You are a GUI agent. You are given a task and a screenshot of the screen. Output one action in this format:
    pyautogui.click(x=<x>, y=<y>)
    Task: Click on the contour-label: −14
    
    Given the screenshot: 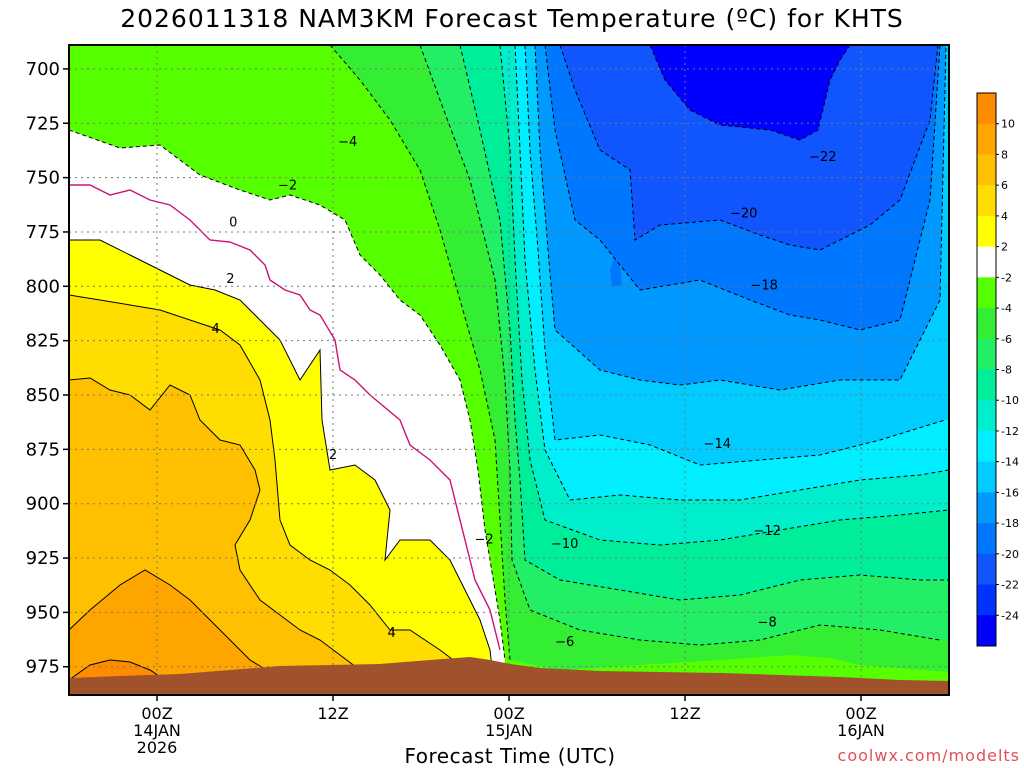 What is the action you would take?
    pyautogui.click(x=717, y=444)
    